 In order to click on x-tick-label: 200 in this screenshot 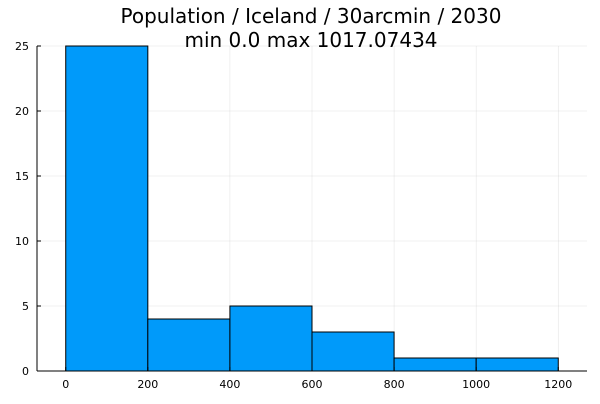, I will do `click(147, 384)`.